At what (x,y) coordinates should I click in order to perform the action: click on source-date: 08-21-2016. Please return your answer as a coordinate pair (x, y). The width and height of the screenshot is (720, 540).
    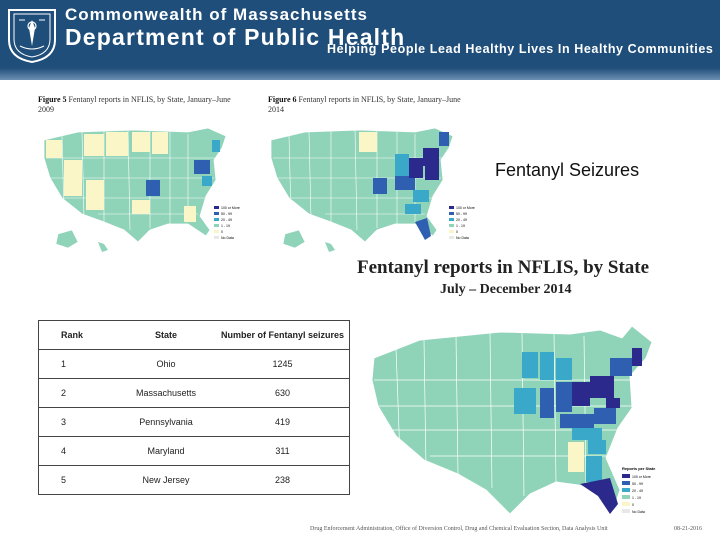
    Looking at the image, I should click on (688, 529).